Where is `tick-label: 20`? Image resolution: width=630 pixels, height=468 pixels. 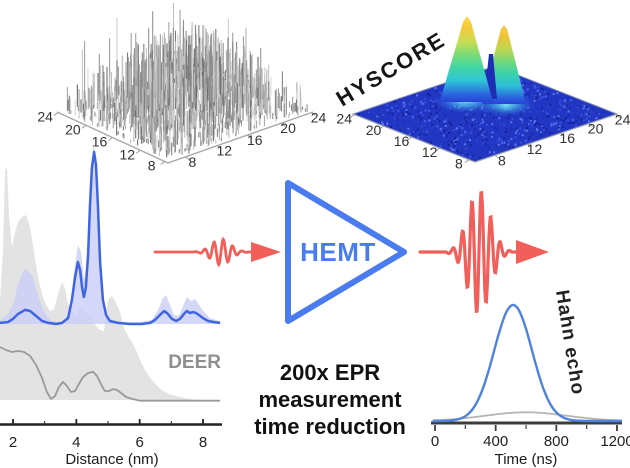
tick-label: 20 is located at coordinates (374, 130).